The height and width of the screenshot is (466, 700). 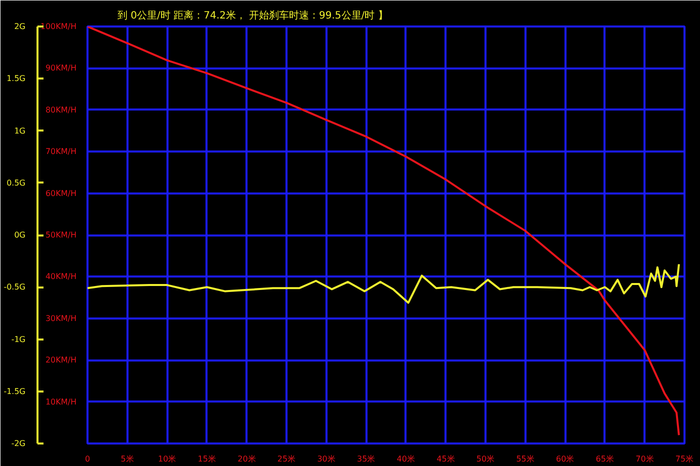 What do you see at coordinates (87, 459) in the screenshot?
I see `x-tick-label: 0` at bounding box center [87, 459].